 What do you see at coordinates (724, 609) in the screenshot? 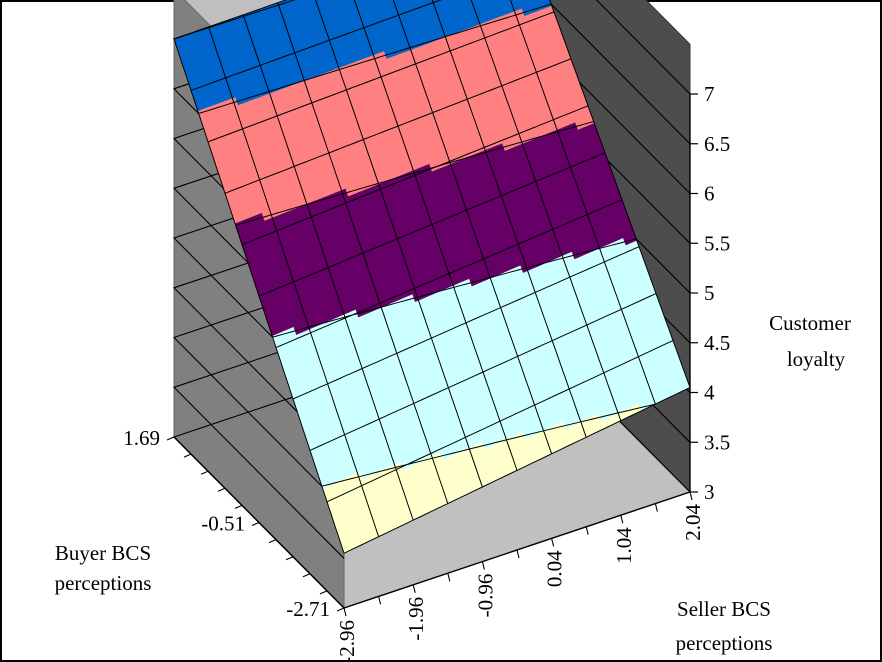
I see `x-axis-title-line1: Seller BCS` at bounding box center [724, 609].